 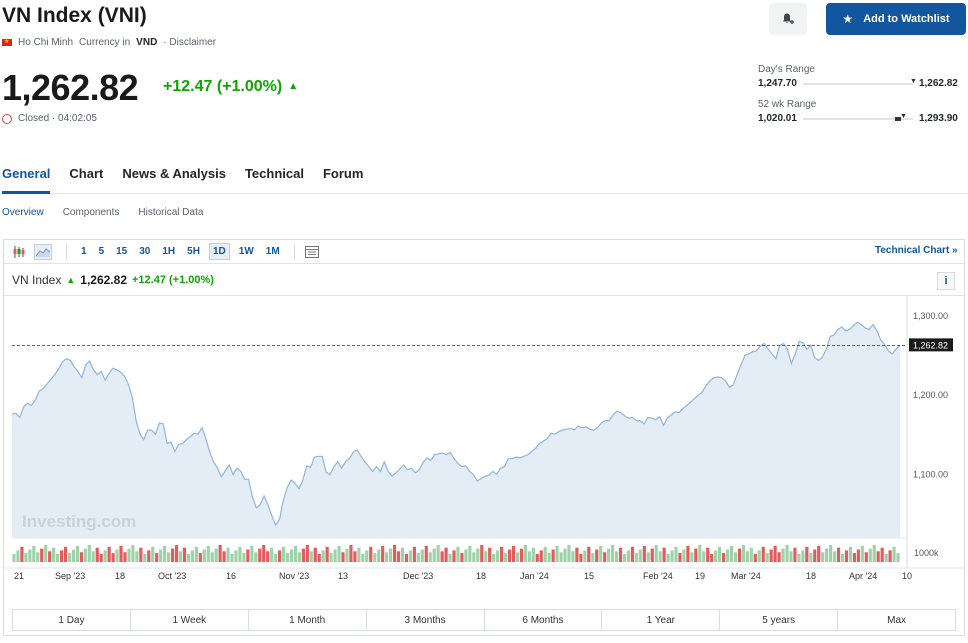 What do you see at coordinates (916, 250) in the screenshot?
I see `technical-chart-link: Technical Chart »` at bounding box center [916, 250].